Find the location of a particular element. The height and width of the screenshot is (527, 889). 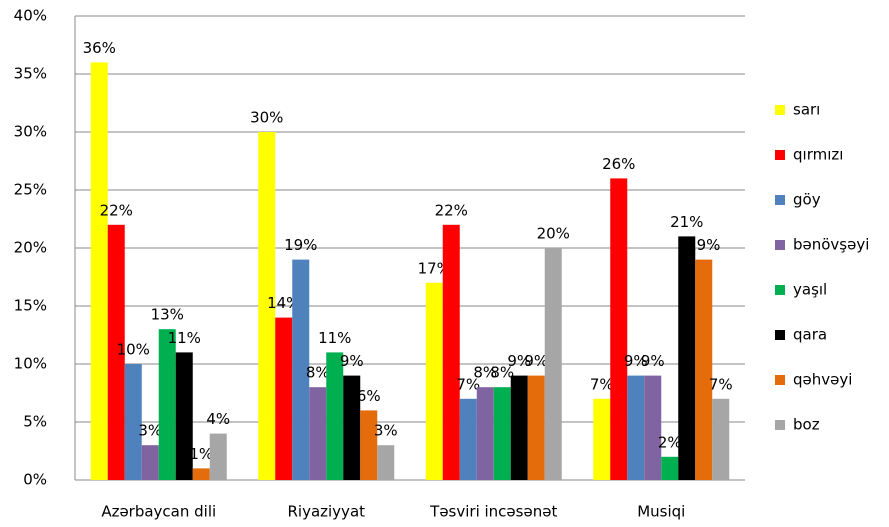

legend-label: bənövşəyi is located at coordinates (831, 245).